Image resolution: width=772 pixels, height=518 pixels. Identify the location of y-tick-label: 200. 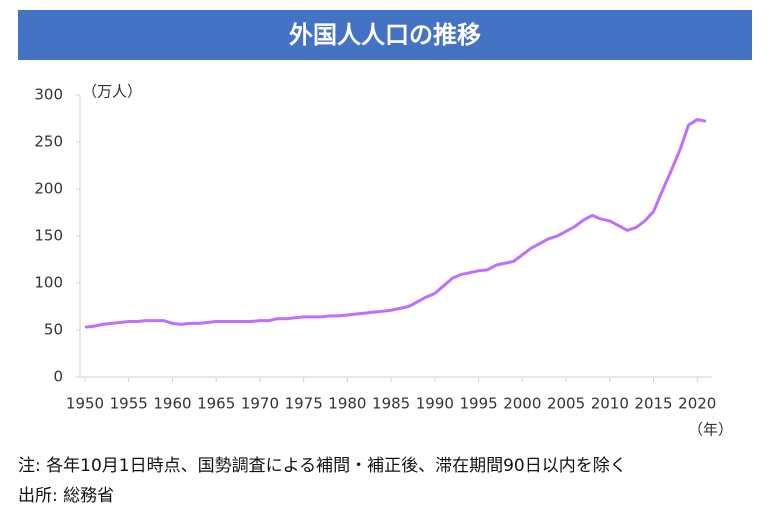
(48, 189).